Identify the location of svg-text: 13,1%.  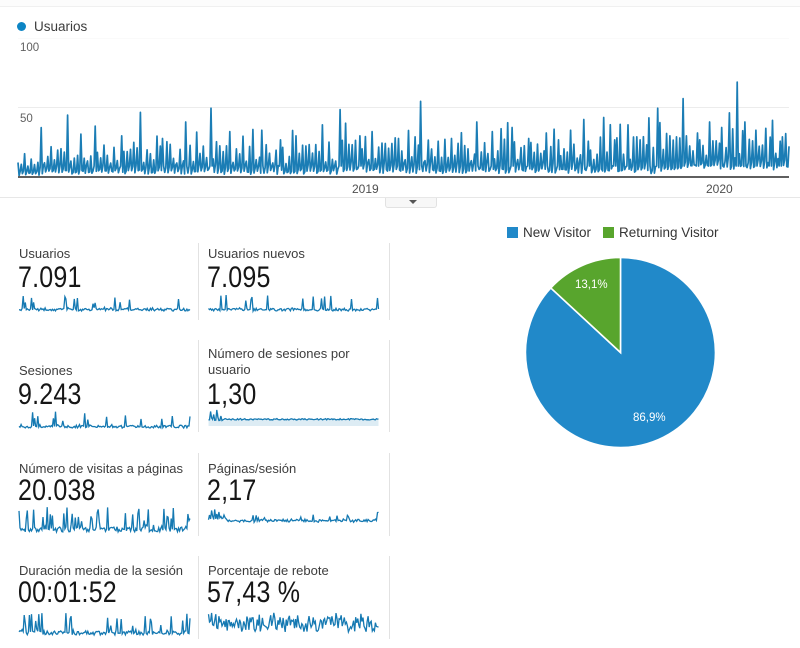
(591, 285).